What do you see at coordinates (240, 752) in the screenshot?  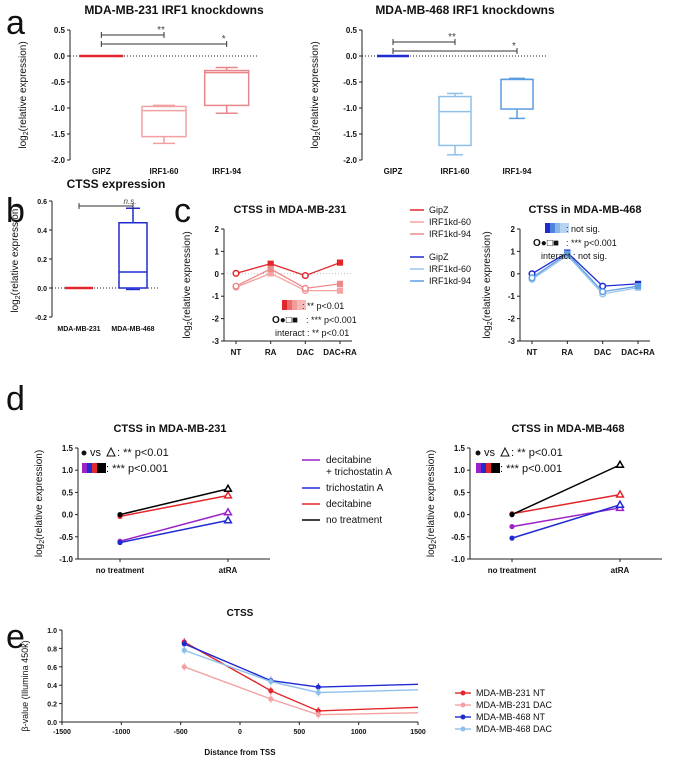 I see `x-axis-label: Distance from TSS` at bounding box center [240, 752].